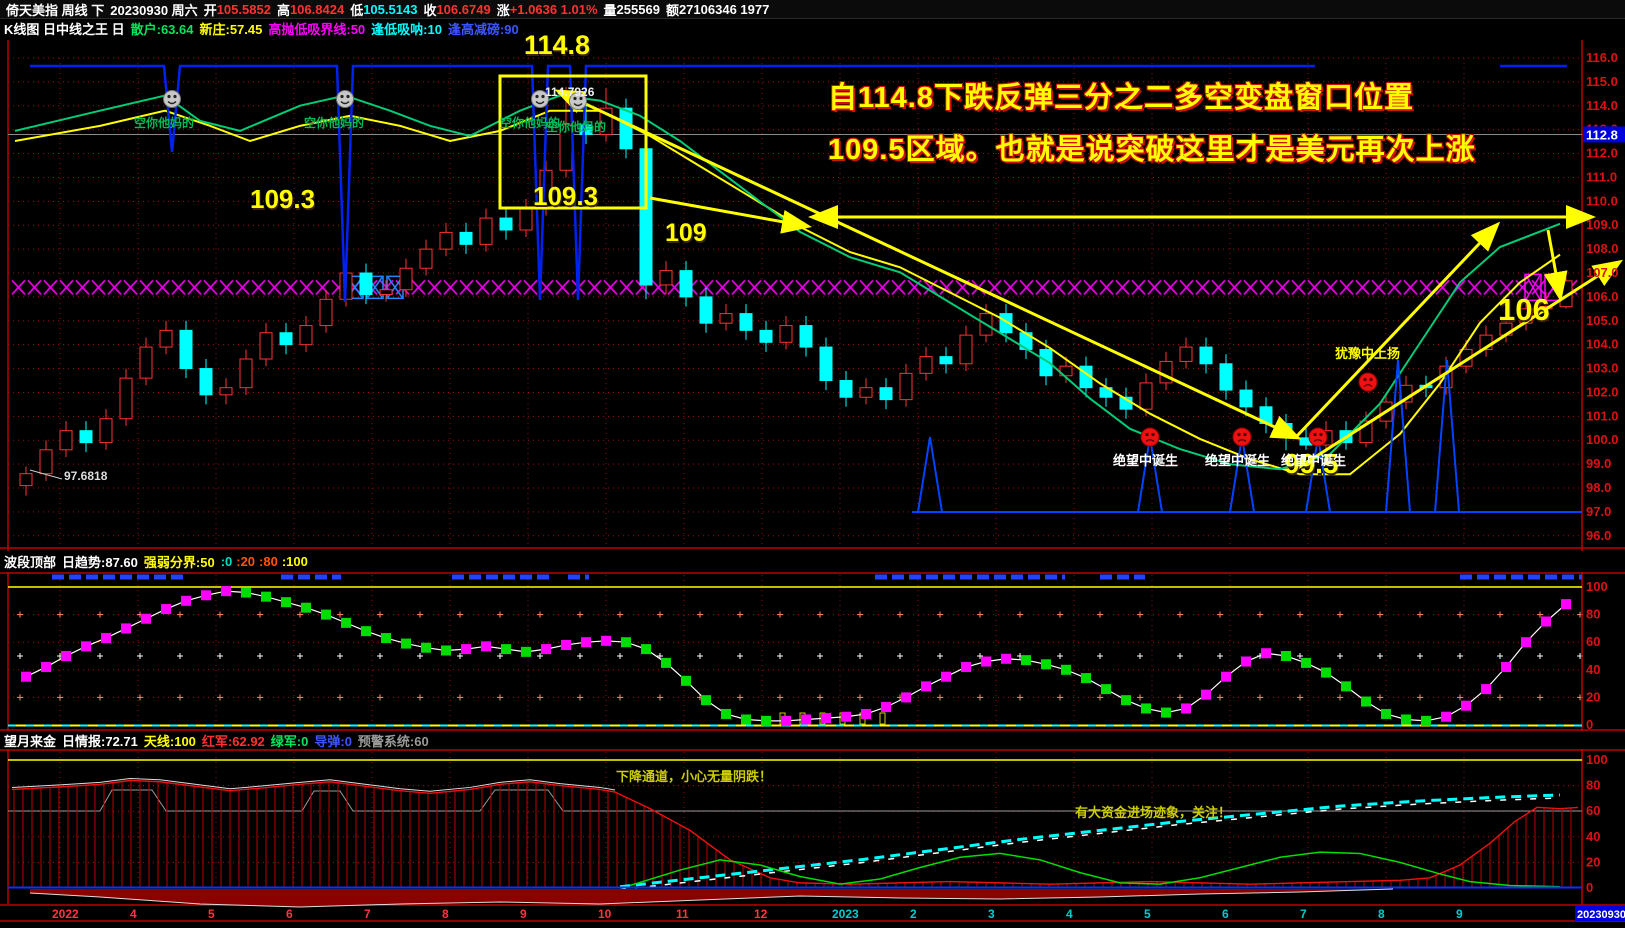 This screenshot has height=928, width=1625. What do you see at coordinates (794, 287) in the screenshot?
I see `xx-band` at bounding box center [794, 287].